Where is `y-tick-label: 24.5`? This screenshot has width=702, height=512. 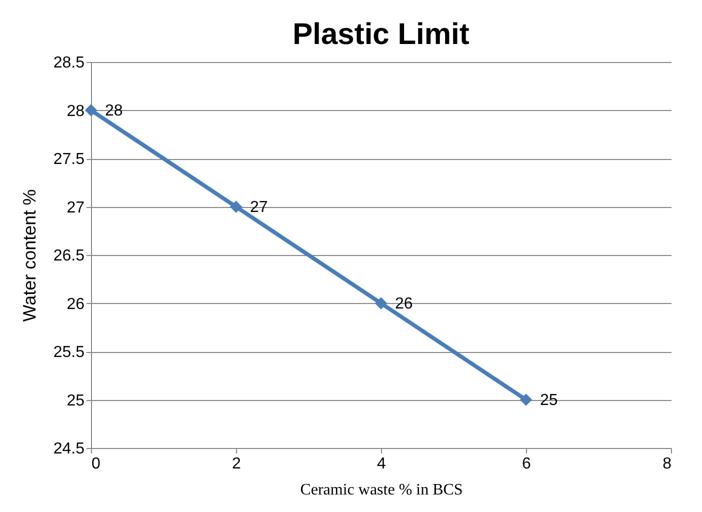 y-tick-label: 24.5 is located at coordinates (69, 449).